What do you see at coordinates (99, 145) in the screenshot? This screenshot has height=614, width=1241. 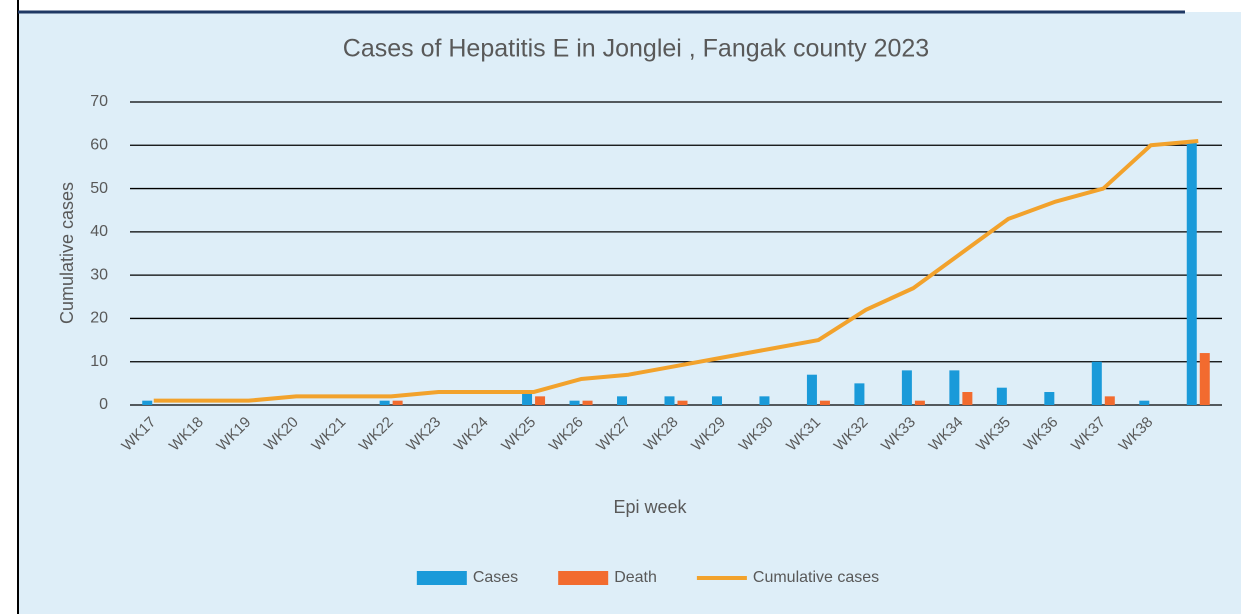 I see `y-tick-label: 60` at bounding box center [99, 145].